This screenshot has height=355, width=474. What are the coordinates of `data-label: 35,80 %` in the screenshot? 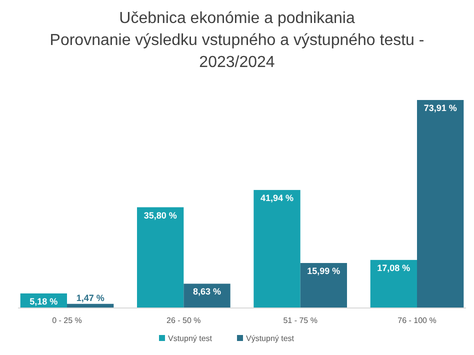 It's located at (160, 215).